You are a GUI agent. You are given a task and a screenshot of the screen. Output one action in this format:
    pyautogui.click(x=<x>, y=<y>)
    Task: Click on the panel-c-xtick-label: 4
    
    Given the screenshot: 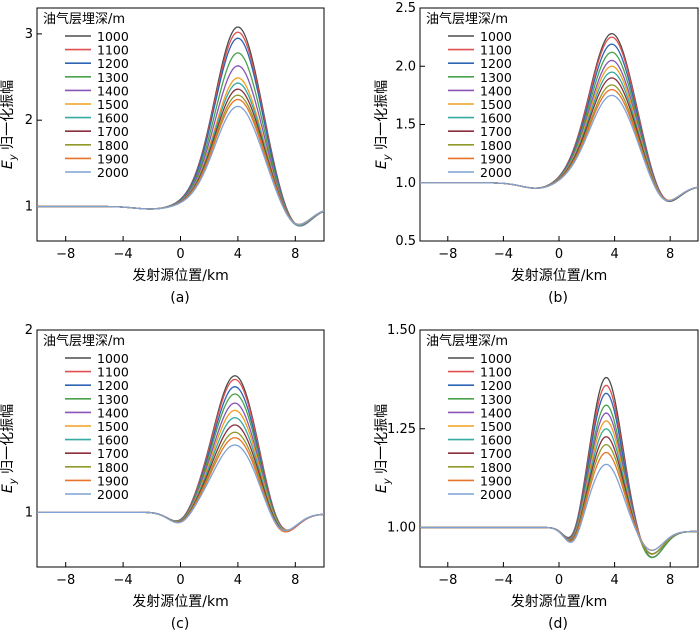 What is the action you would take?
    pyautogui.click(x=238, y=580)
    